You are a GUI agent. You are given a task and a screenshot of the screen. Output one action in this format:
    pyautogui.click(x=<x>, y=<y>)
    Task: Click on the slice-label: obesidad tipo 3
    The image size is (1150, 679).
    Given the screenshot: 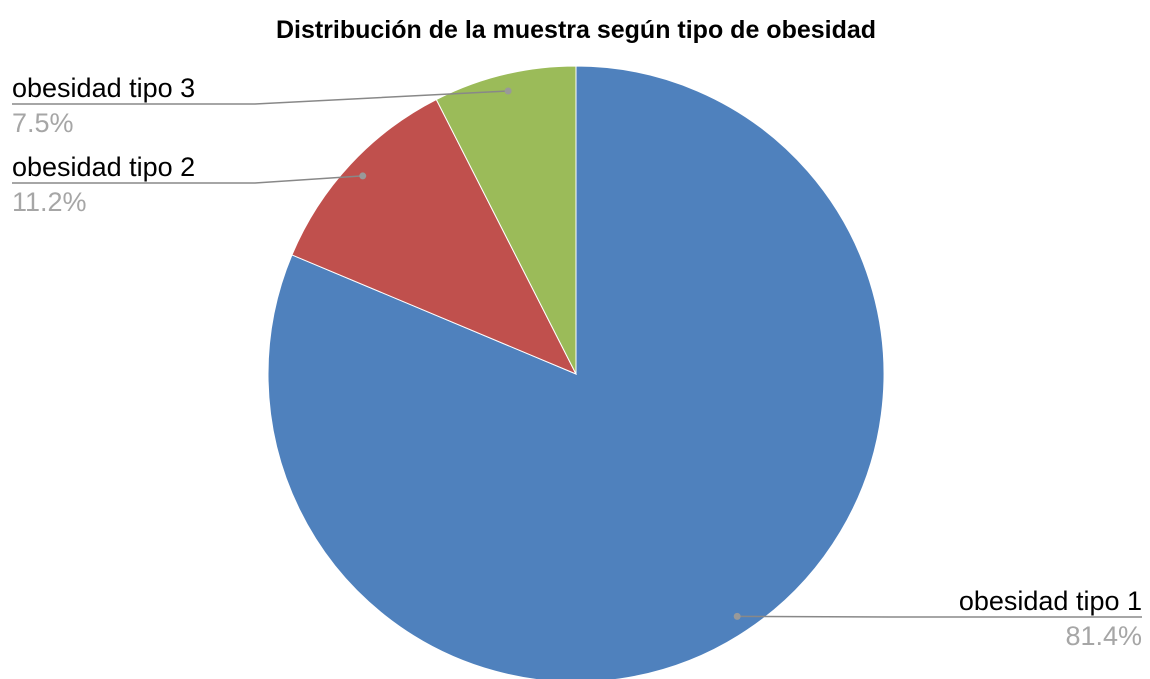 What is the action you would take?
    pyautogui.click(x=103, y=88)
    